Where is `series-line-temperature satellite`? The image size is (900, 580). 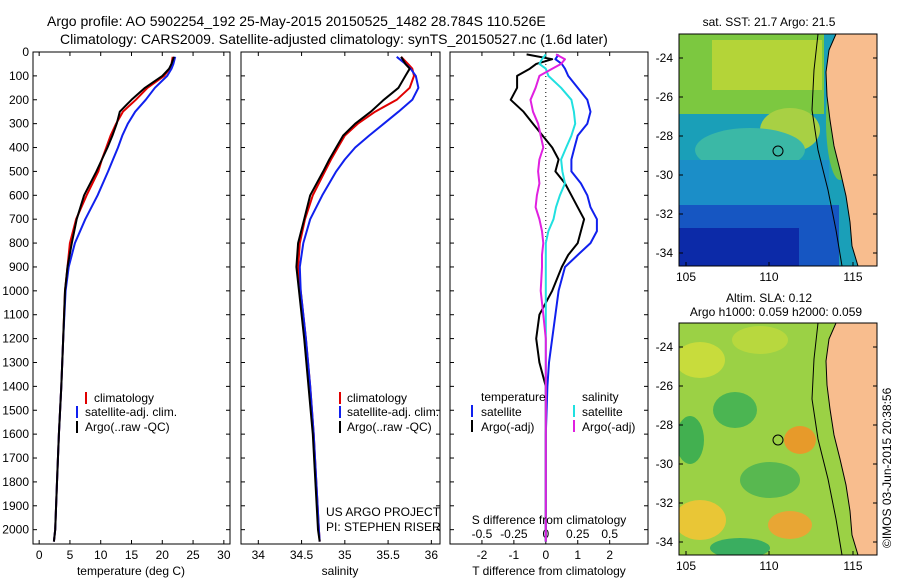 series-line-temperature satellite is located at coordinates (571, 297).